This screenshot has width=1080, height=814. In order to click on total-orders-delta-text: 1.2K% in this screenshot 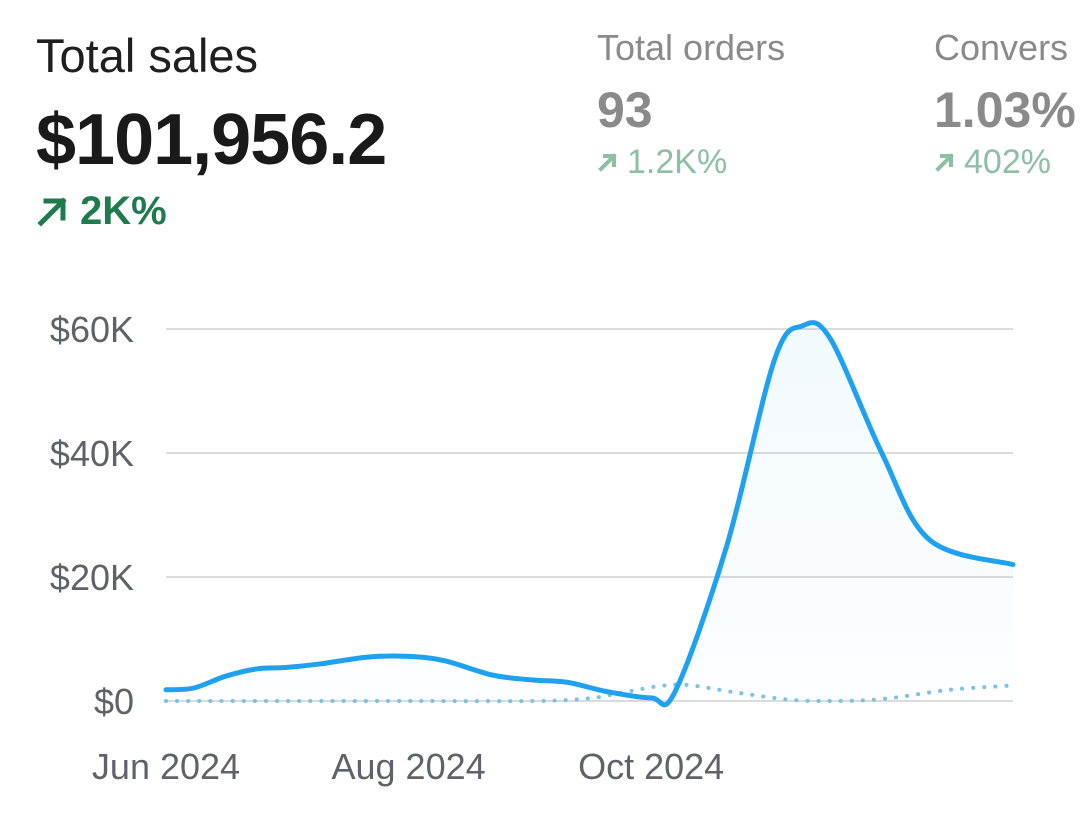, I will do `click(677, 162)`.